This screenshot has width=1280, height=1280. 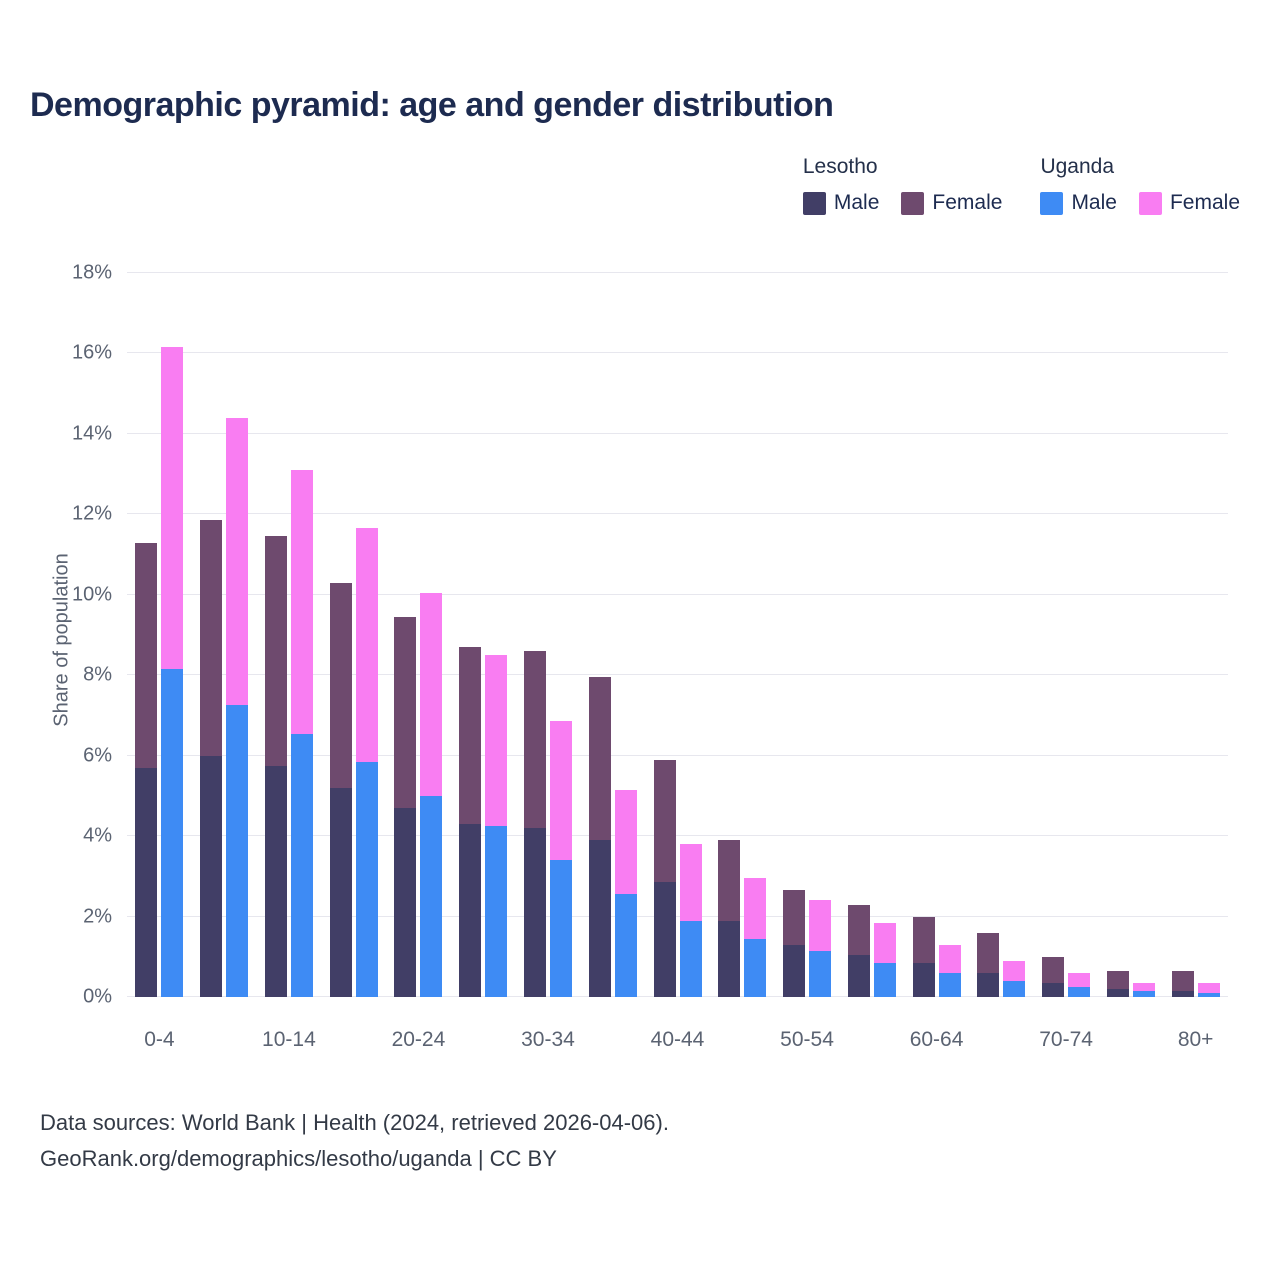 What do you see at coordinates (1208, 994) in the screenshot?
I see `uganda-male-segment-80+` at bounding box center [1208, 994].